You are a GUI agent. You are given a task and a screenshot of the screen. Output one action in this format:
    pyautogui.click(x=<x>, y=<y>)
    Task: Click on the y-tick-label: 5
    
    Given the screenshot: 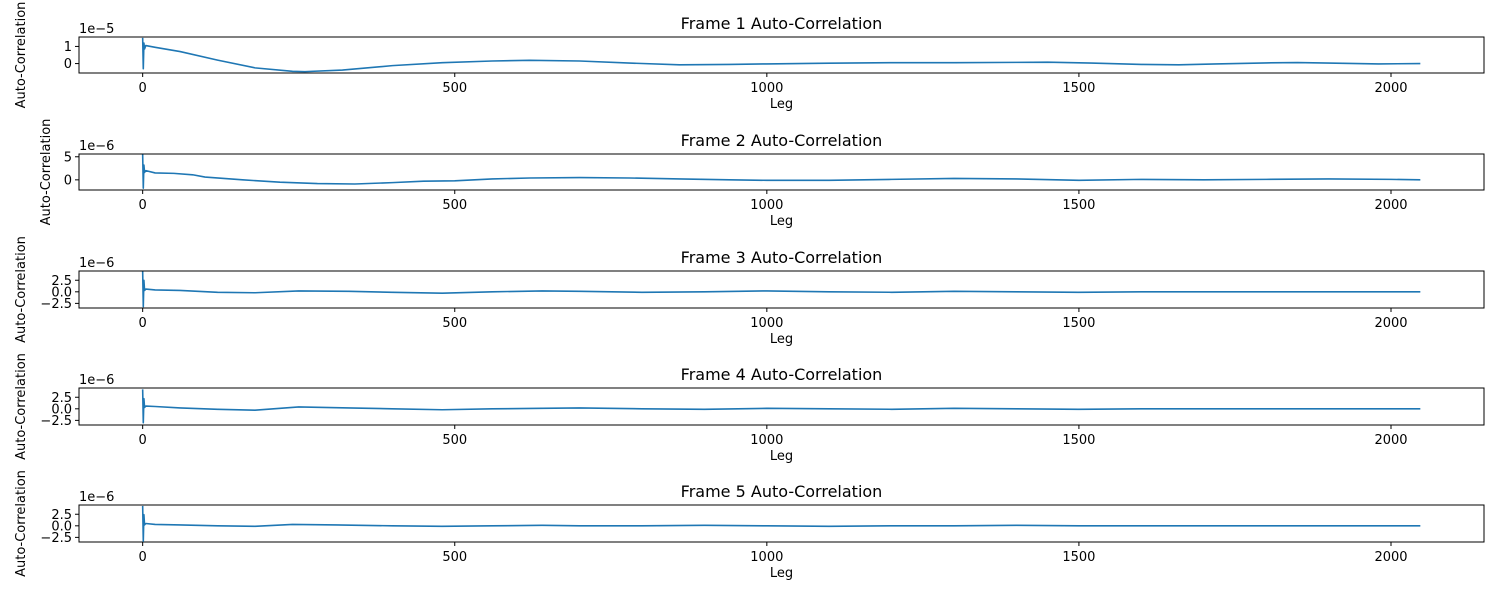 What is the action you would take?
    pyautogui.click(x=68, y=157)
    